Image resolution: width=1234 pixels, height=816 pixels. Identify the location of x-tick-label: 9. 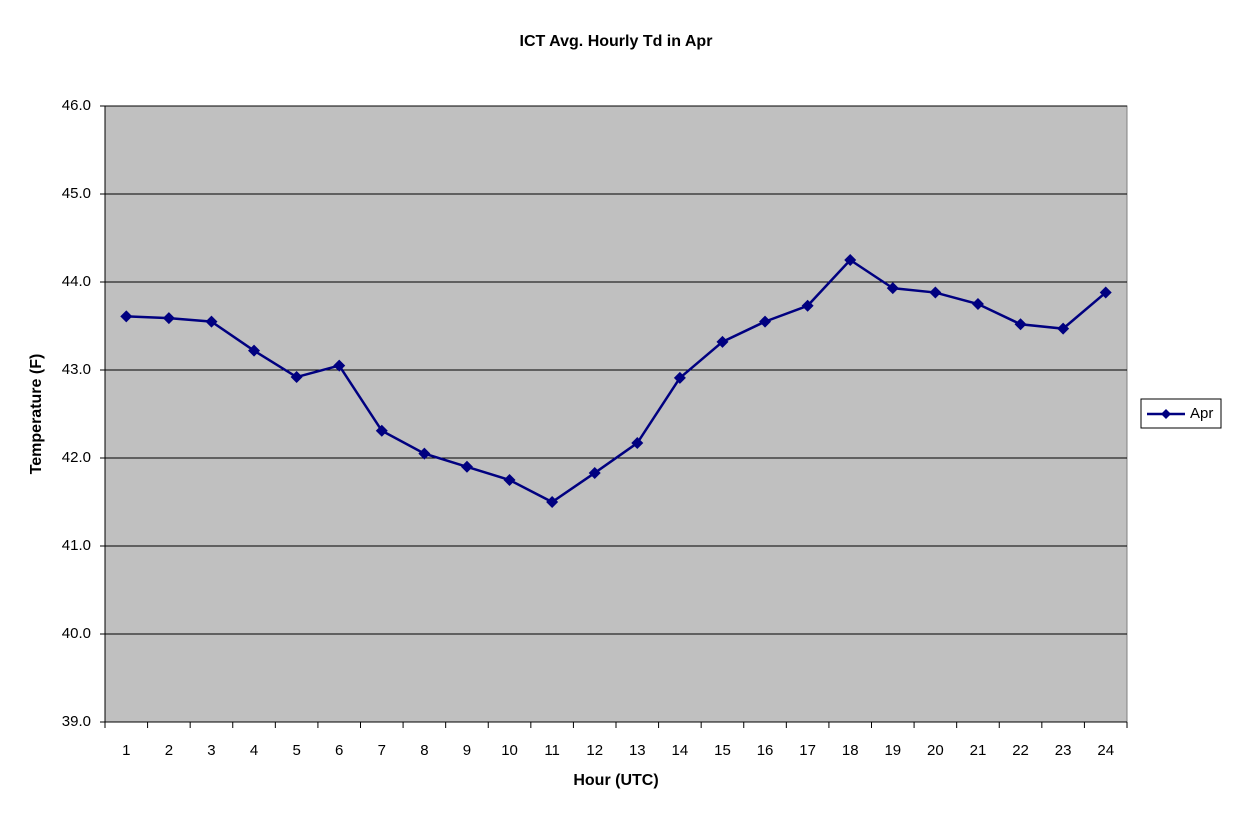
(467, 750).